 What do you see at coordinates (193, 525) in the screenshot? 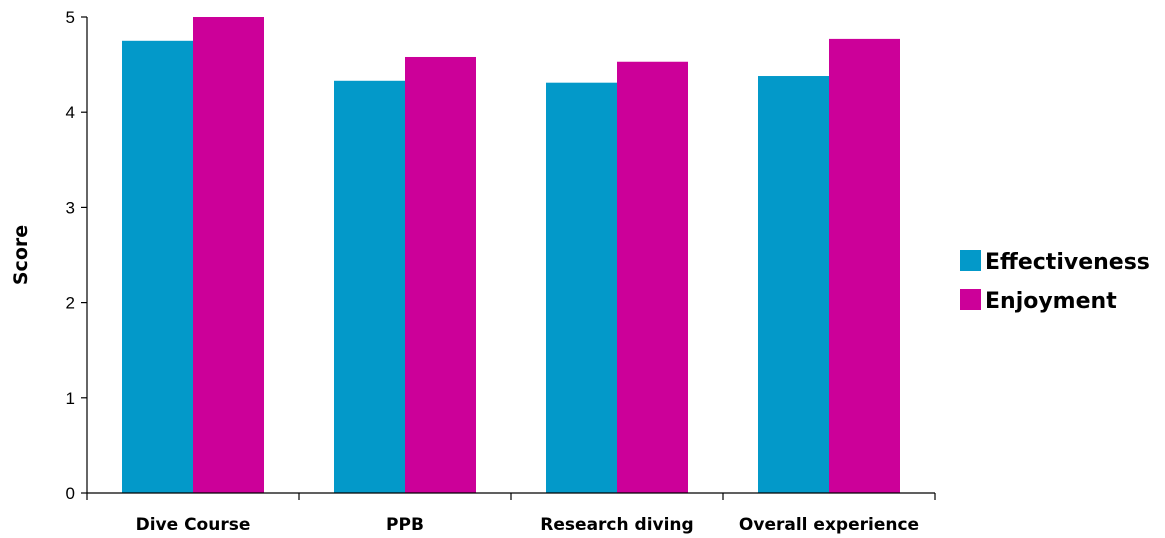
I see `x-tick-label-dive-course: Dive Course` at bounding box center [193, 525].